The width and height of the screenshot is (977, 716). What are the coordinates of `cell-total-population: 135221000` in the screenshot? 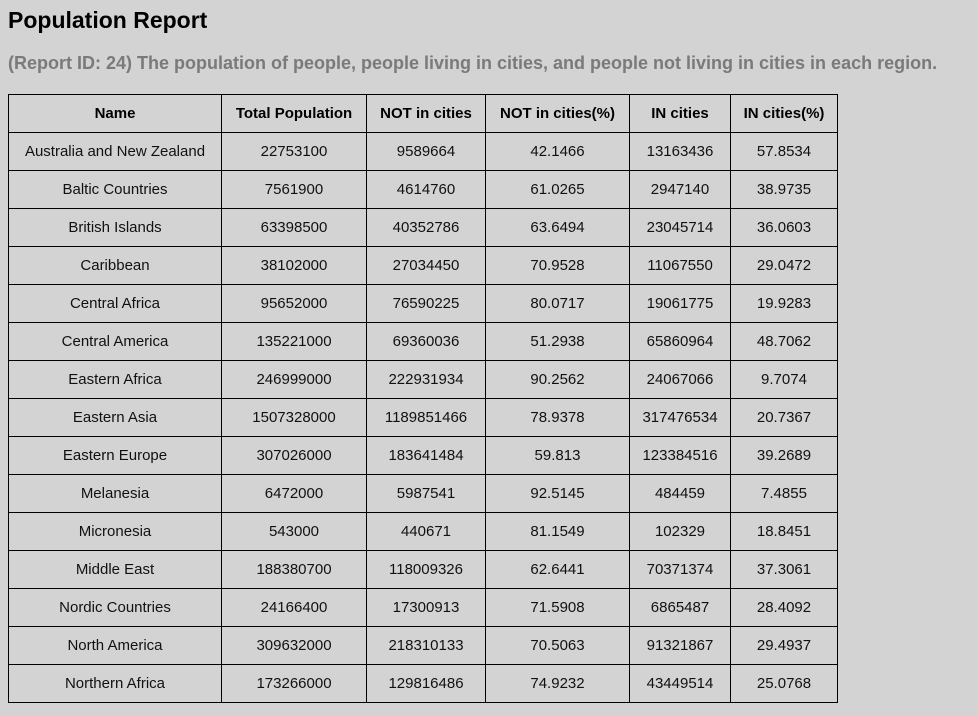 It's located at (294, 341).